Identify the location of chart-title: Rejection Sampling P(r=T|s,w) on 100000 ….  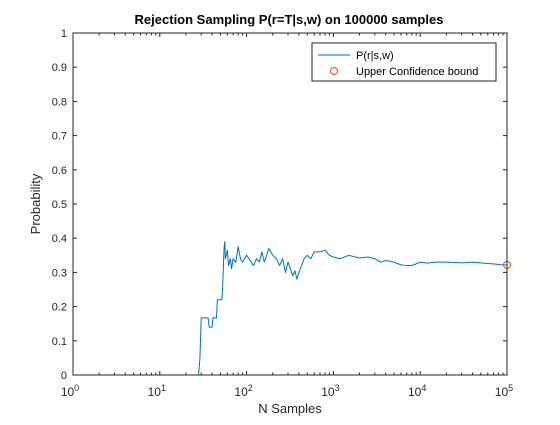
(289, 19).